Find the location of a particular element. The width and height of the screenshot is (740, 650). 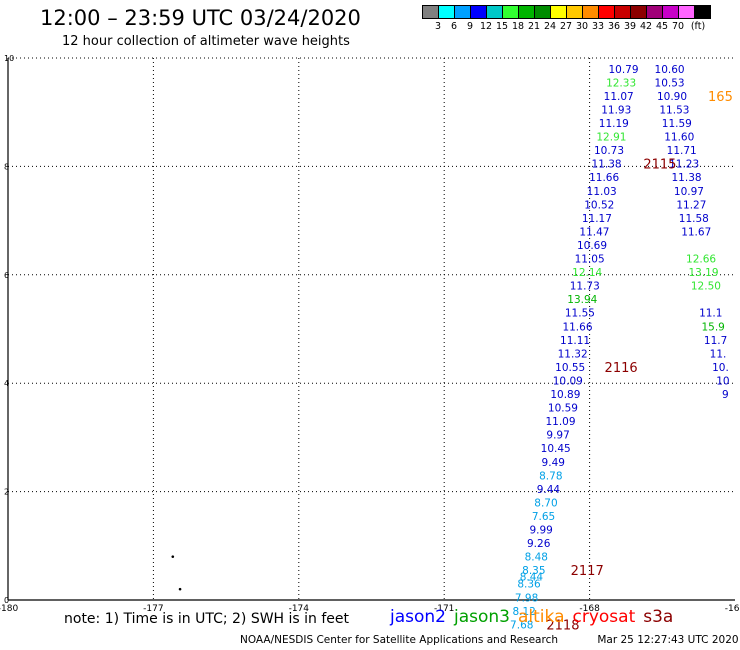

pass-time-label: 2117 is located at coordinates (587, 571).